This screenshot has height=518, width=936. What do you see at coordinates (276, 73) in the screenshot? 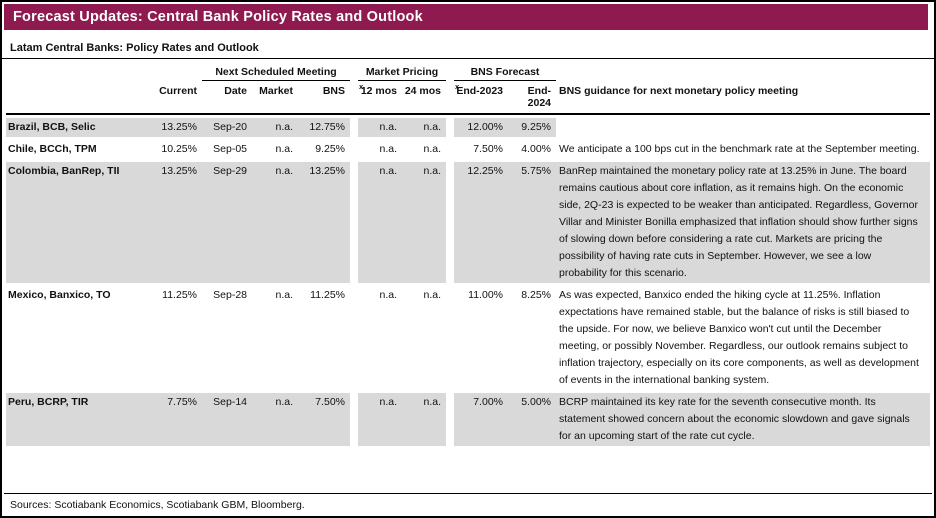
I see `group-next-scheduled-meeting: Next Scheduled Meeting` at bounding box center [276, 73].